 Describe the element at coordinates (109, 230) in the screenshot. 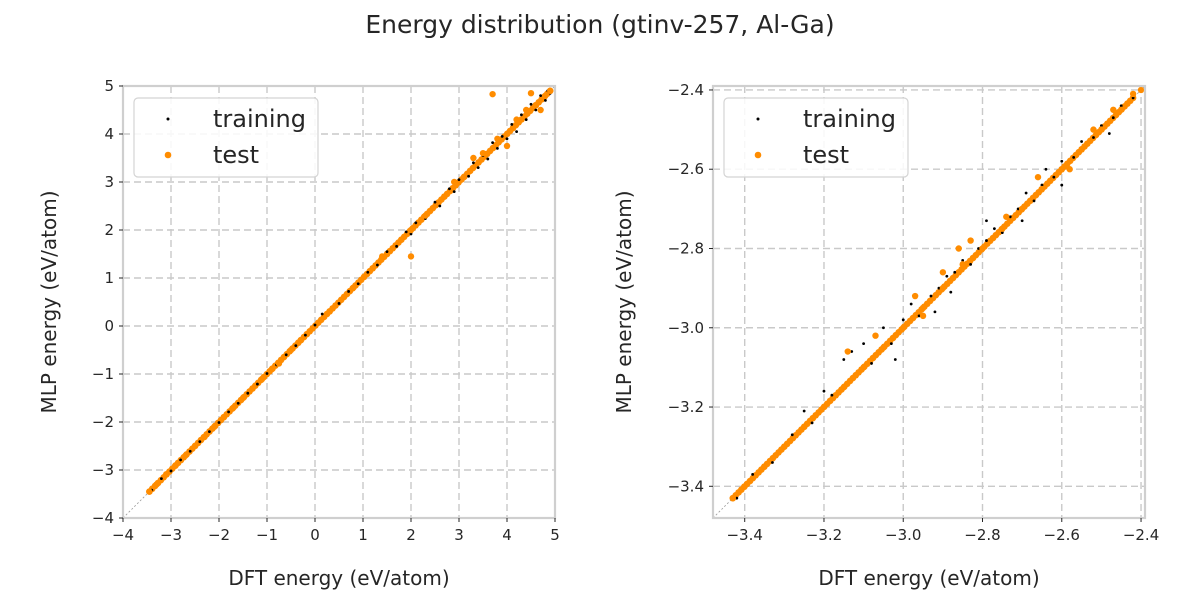

I see `y-tick-label: 2` at that location.